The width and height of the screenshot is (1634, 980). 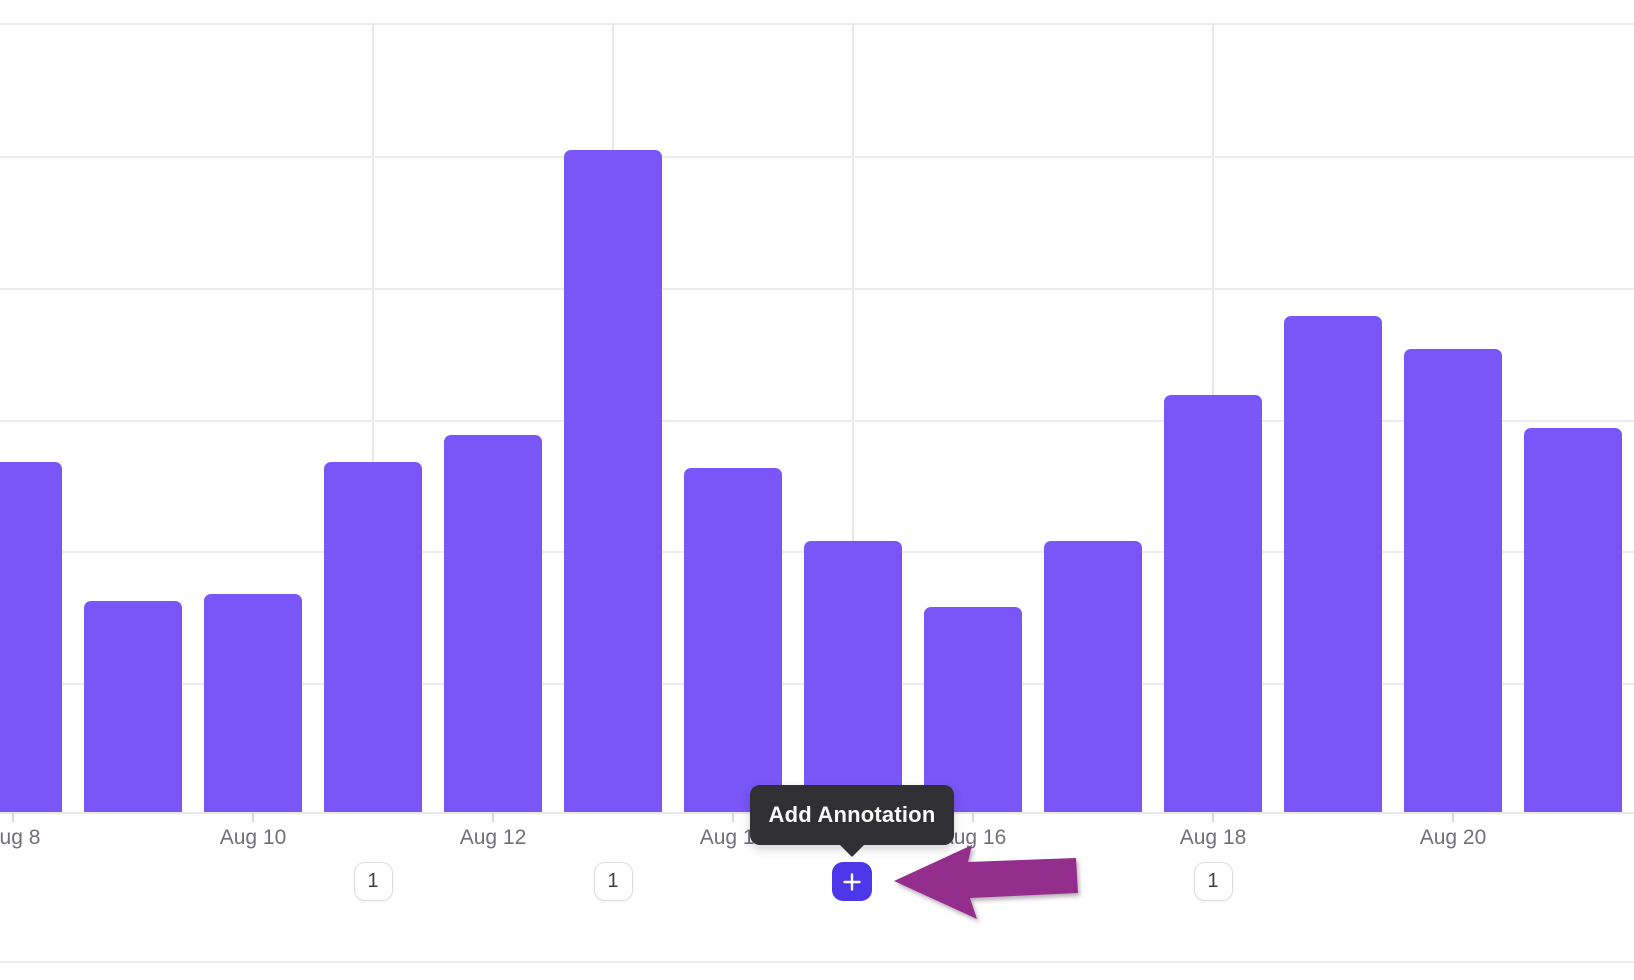 I want to click on x-axis-label: Aug 12, so click(x=493, y=837).